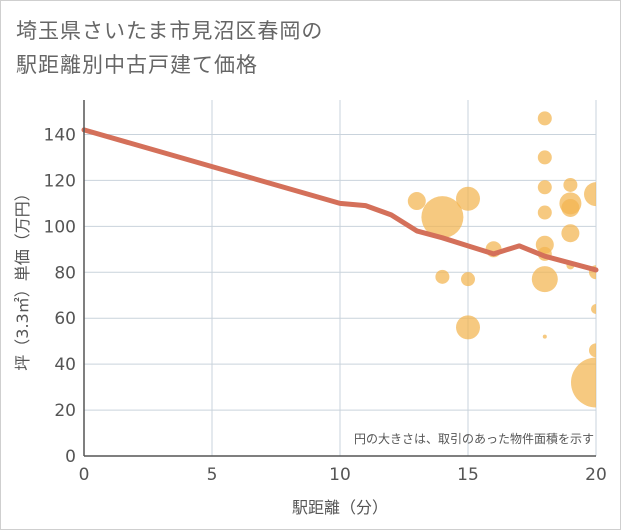  What do you see at coordinates (340, 507) in the screenshot?
I see `x-axis-label: 駅距離（分）` at bounding box center [340, 507].